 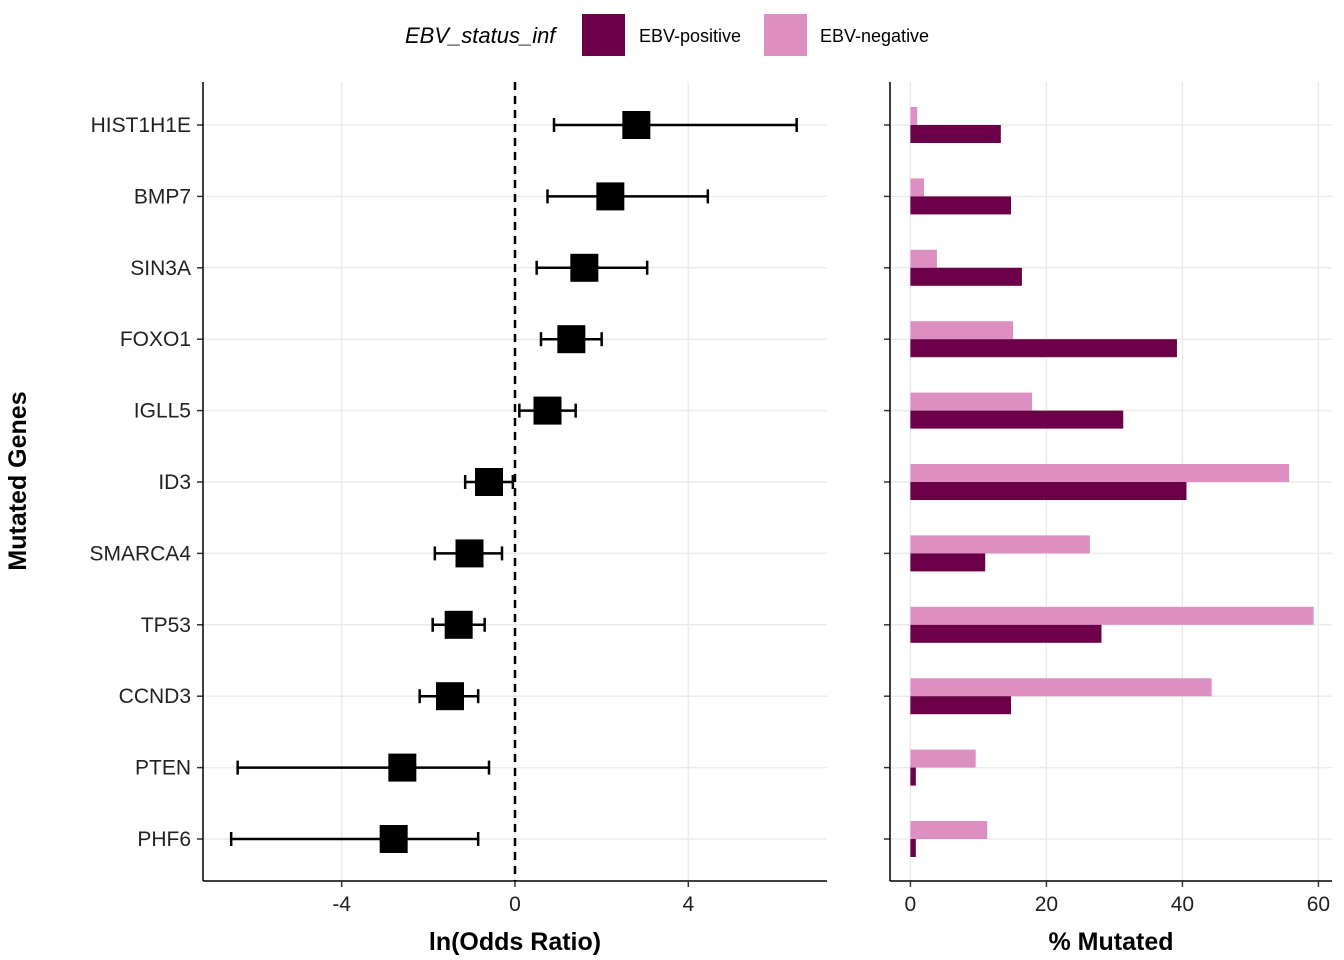 I want to click on bar-ebv-negative-pten, so click(x=943, y=758).